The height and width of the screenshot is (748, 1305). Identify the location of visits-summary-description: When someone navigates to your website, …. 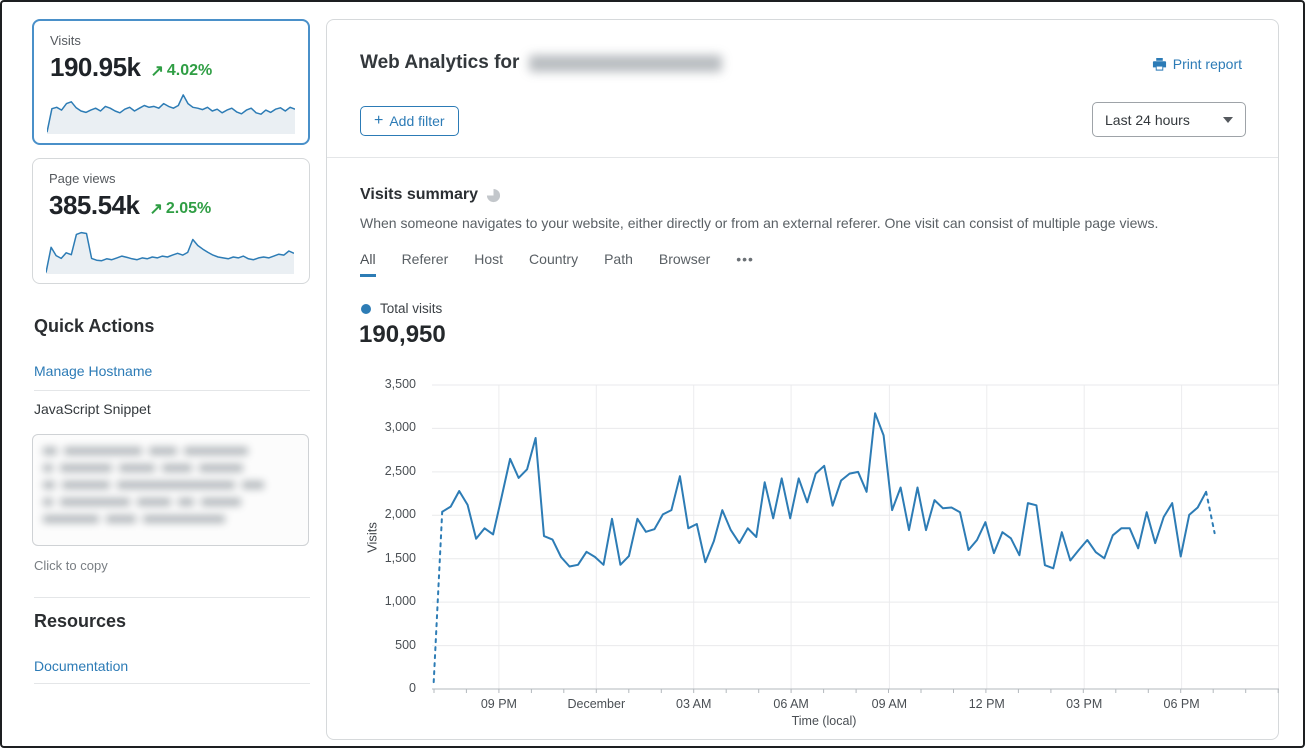
(759, 223).